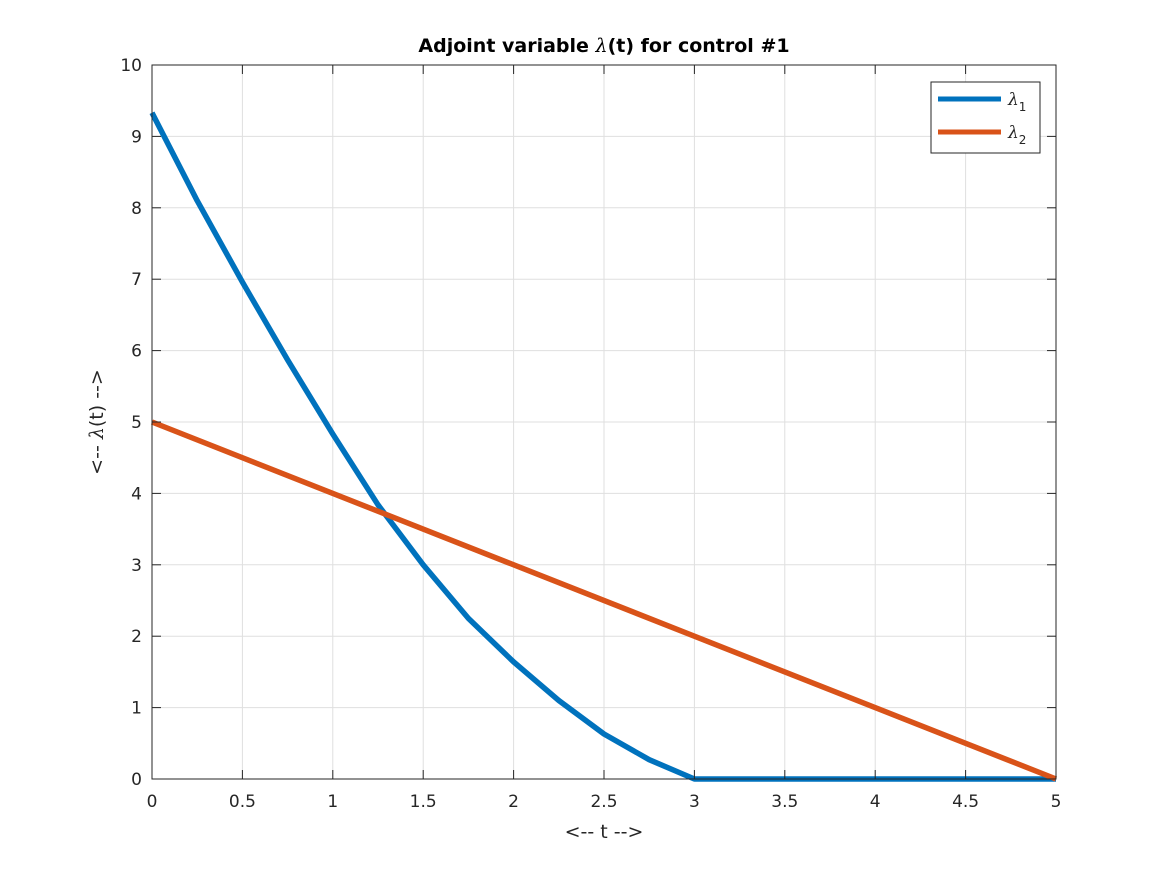  What do you see at coordinates (97, 398) in the screenshot?
I see `y-axis-label-suffix: (t) -->` at bounding box center [97, 398].